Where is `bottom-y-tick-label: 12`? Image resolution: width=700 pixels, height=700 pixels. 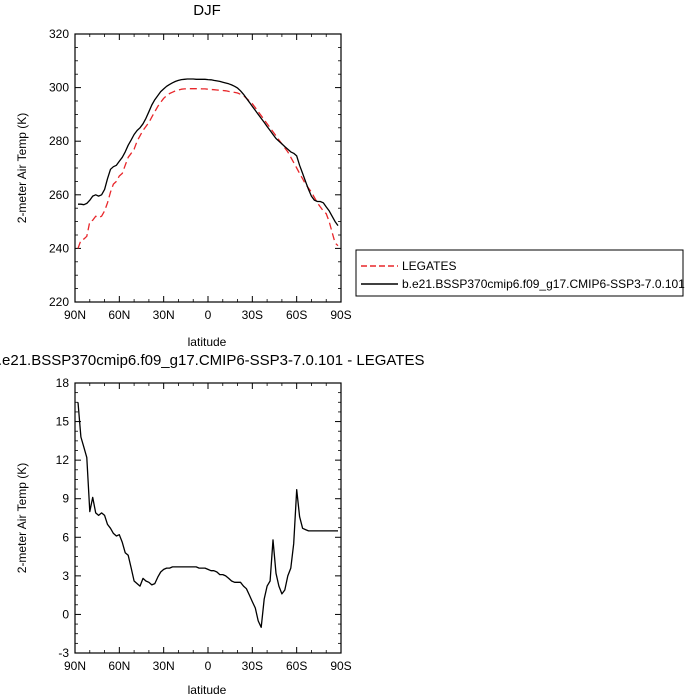 bottom-y-tick-label: 12 is located at coordinates (63, 460).